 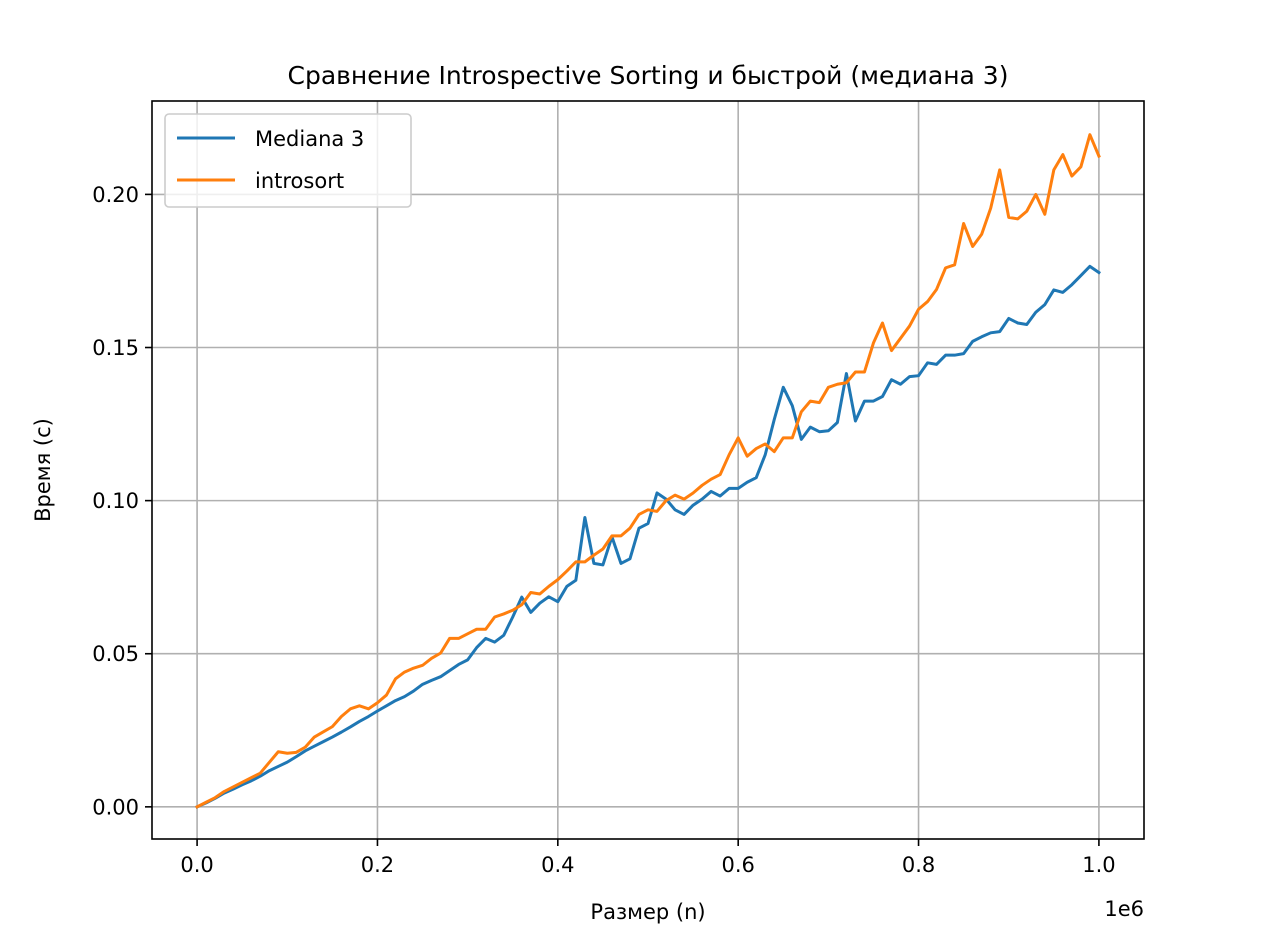 I want to click on legend-entry-1: Mediana 3, so click(x=309, y=139).